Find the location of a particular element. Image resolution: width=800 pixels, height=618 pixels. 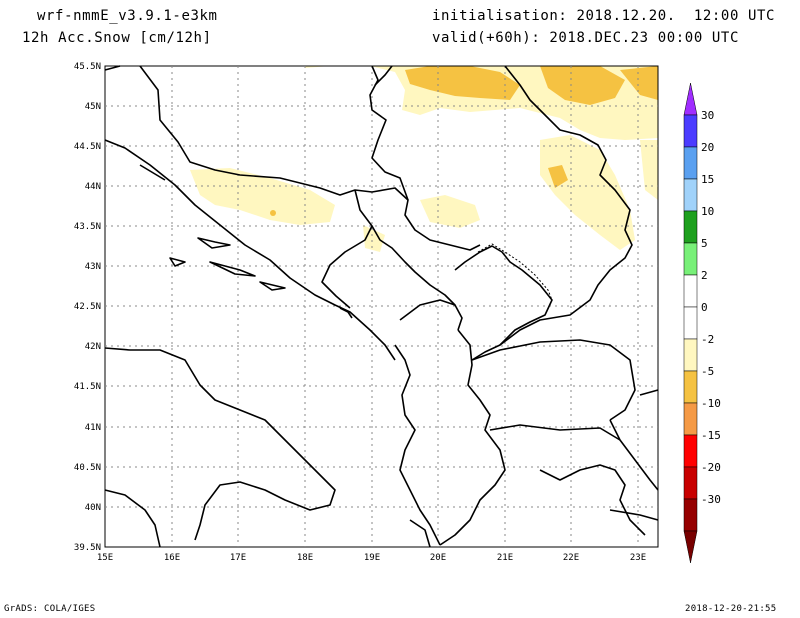

lat-label: 45.5N is located at coordinates (87, 67).